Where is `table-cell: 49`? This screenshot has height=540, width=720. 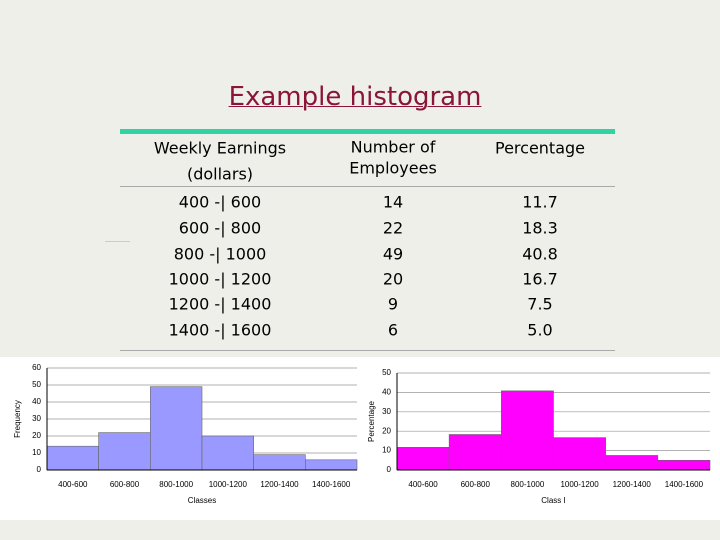 table-cell: 49 is located at coordinates (393, 254).